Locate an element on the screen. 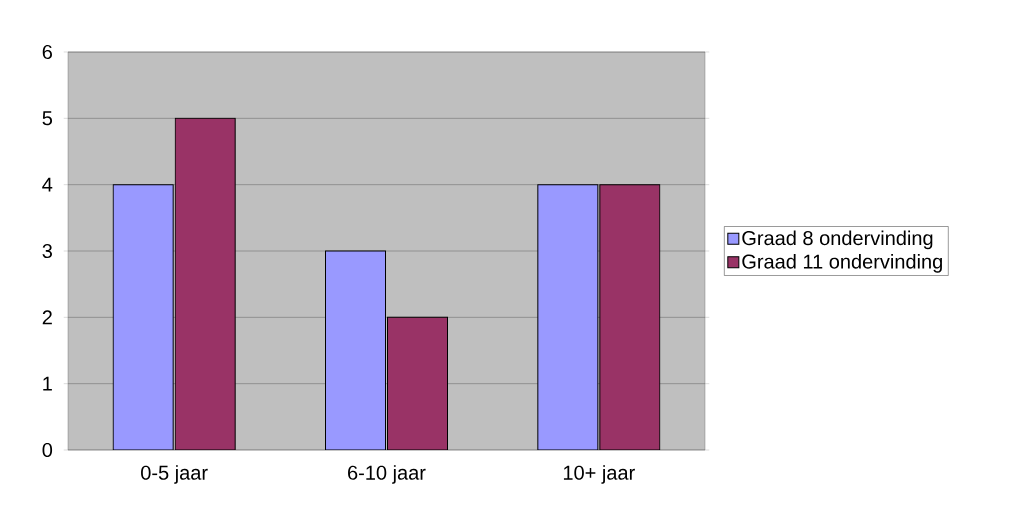 The height and width of the screenshot is (530, 1032). y-tick-label: 3 is located at coordinates (47, 251).